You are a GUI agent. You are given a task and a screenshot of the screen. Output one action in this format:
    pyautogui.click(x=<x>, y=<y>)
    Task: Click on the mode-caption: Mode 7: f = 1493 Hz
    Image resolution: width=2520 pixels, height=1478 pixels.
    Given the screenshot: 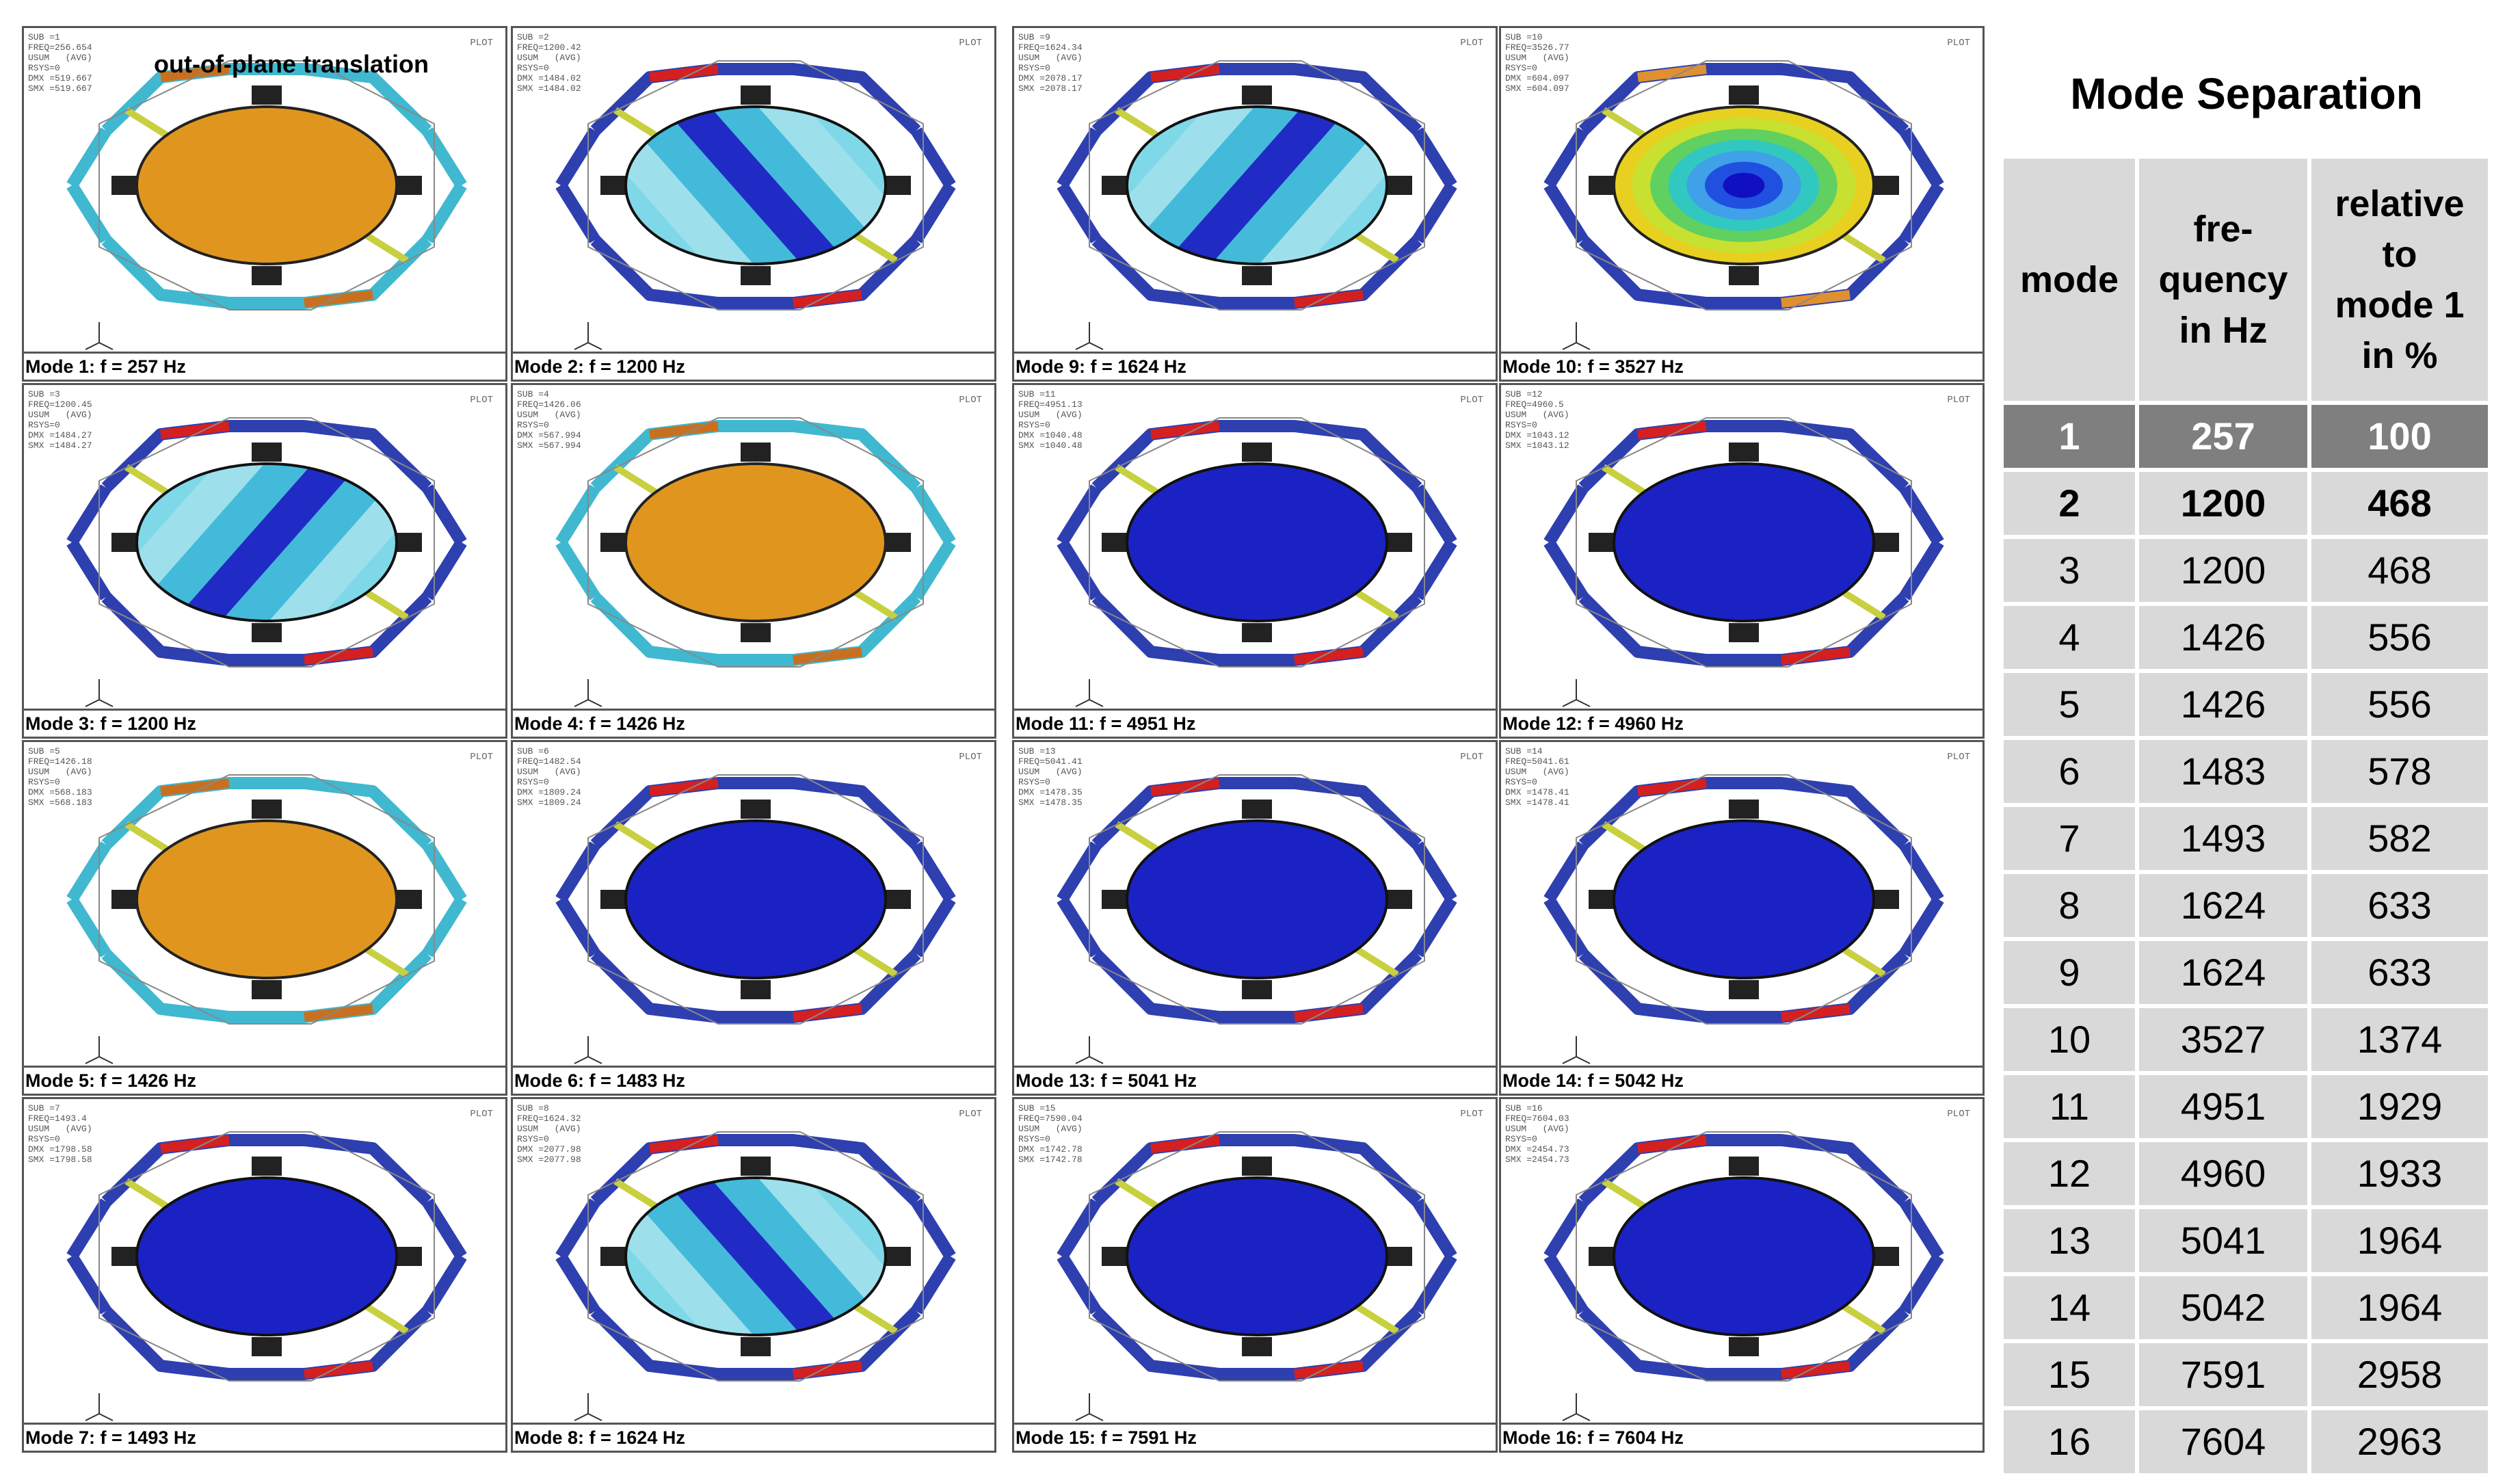 What is the action you would take?
    pyautogui.click(x=110, y=1437)
    